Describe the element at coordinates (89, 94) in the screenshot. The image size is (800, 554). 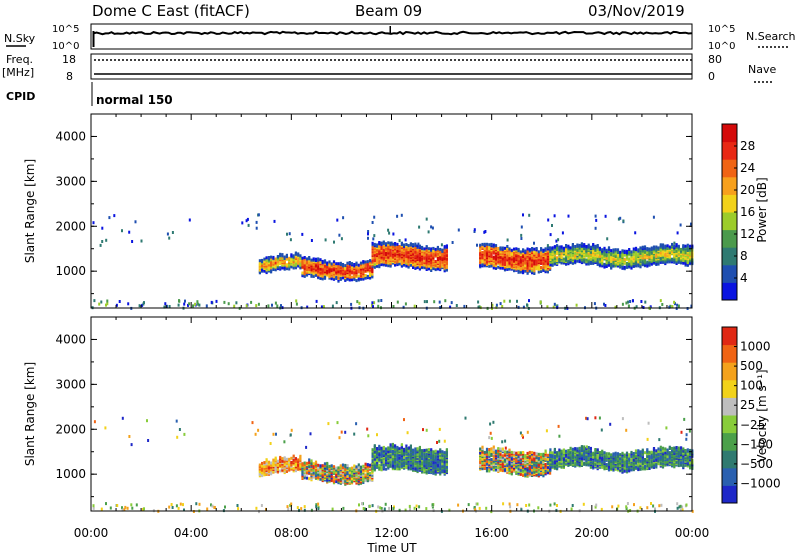
I see `cpid-row: CPID normal 150` at that location.